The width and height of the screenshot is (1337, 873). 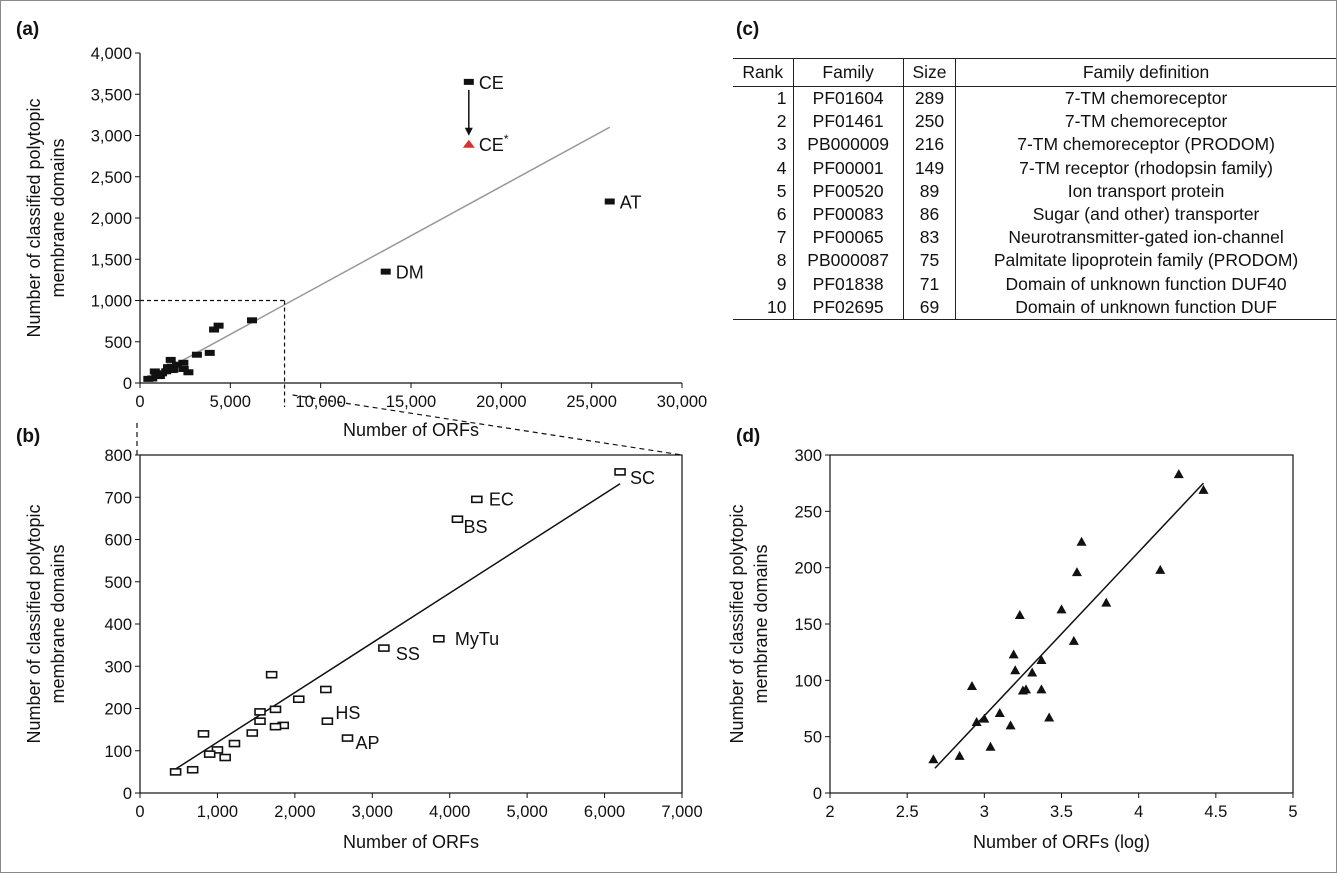 What do you see at coordinates (1215, 812) in the screenshot?
I see `x-tick-label: 4.5` at bounding box center [1215, 812].